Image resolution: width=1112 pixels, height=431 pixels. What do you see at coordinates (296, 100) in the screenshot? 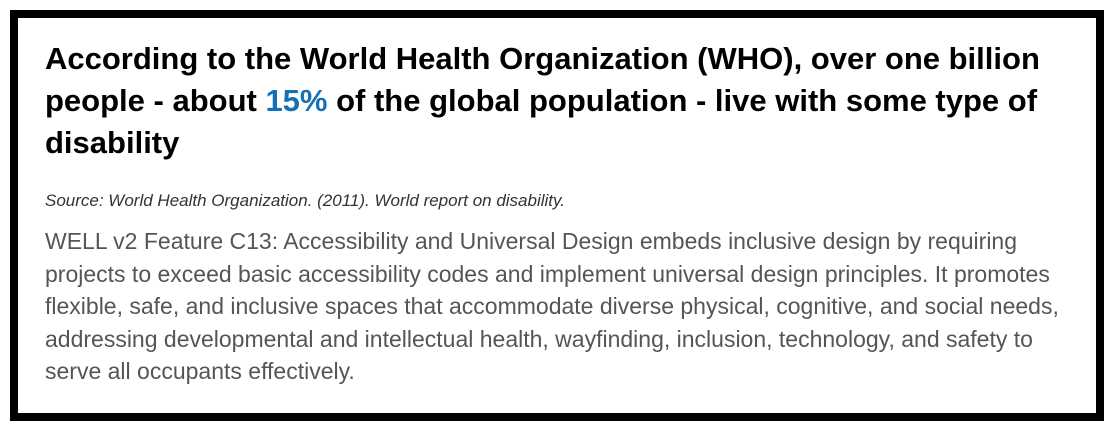
I see `headline-highlight-percentage: 15%` at bounding box center [296, 100].